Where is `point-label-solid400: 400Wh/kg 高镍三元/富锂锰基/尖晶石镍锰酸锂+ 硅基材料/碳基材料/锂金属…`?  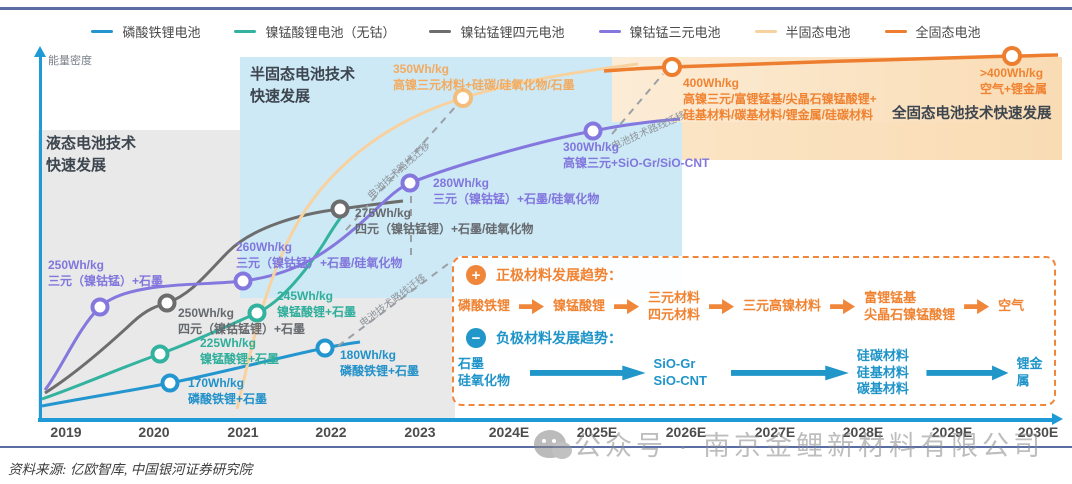
point-label-solid400: 400Wh/kg 高镍三元/富锂锰基/尖晶石镍锰酸锂+ 硅基材料/碳基材料/锂金属… is located at coordinates (780, 99).